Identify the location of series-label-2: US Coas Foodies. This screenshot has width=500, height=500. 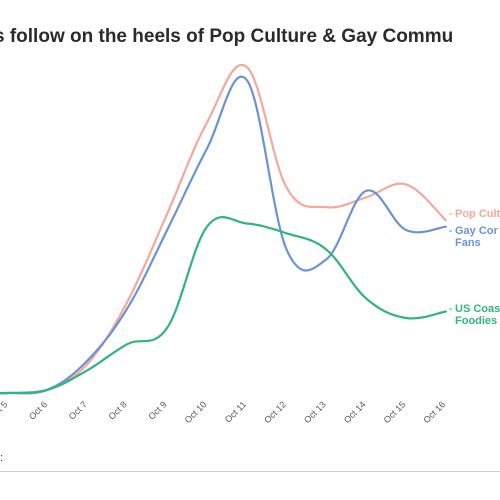
(477, 315).